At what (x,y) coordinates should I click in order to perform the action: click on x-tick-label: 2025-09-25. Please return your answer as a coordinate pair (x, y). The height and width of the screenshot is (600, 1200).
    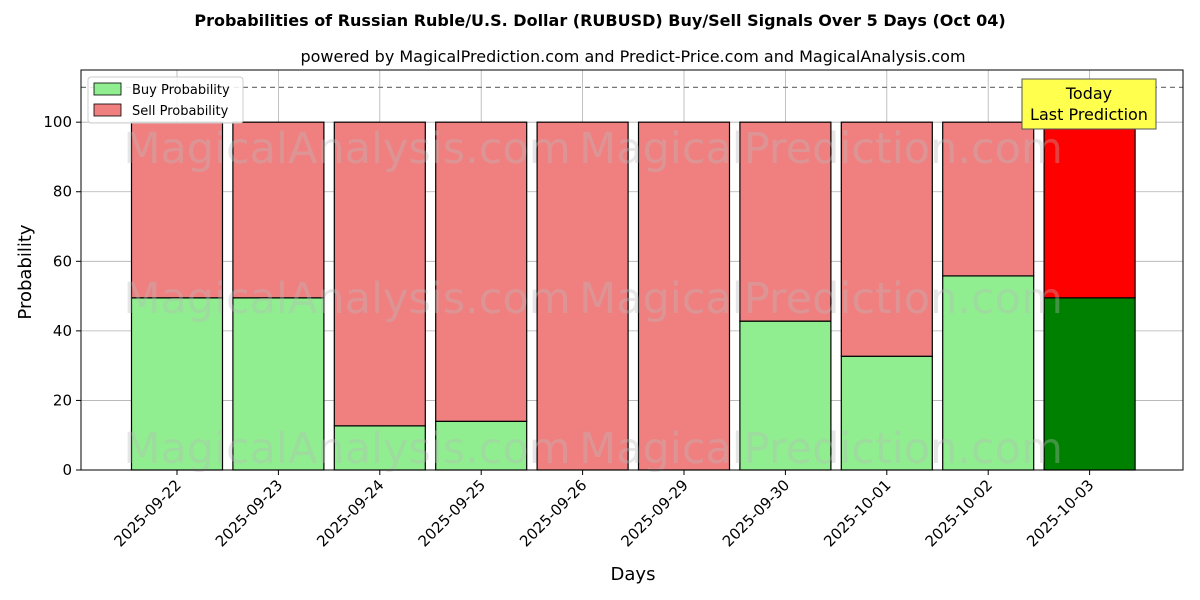
    Looking at the image, I should click on (452, 513).